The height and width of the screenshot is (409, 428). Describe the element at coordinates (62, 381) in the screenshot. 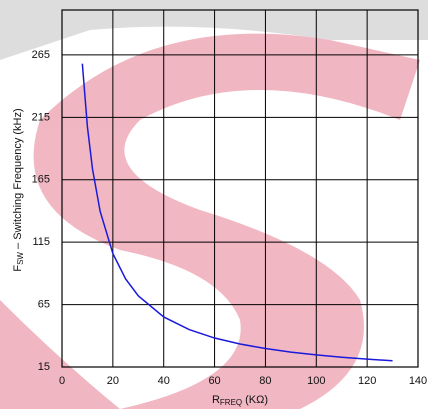

I see `x-tick-label: 0` at that location.